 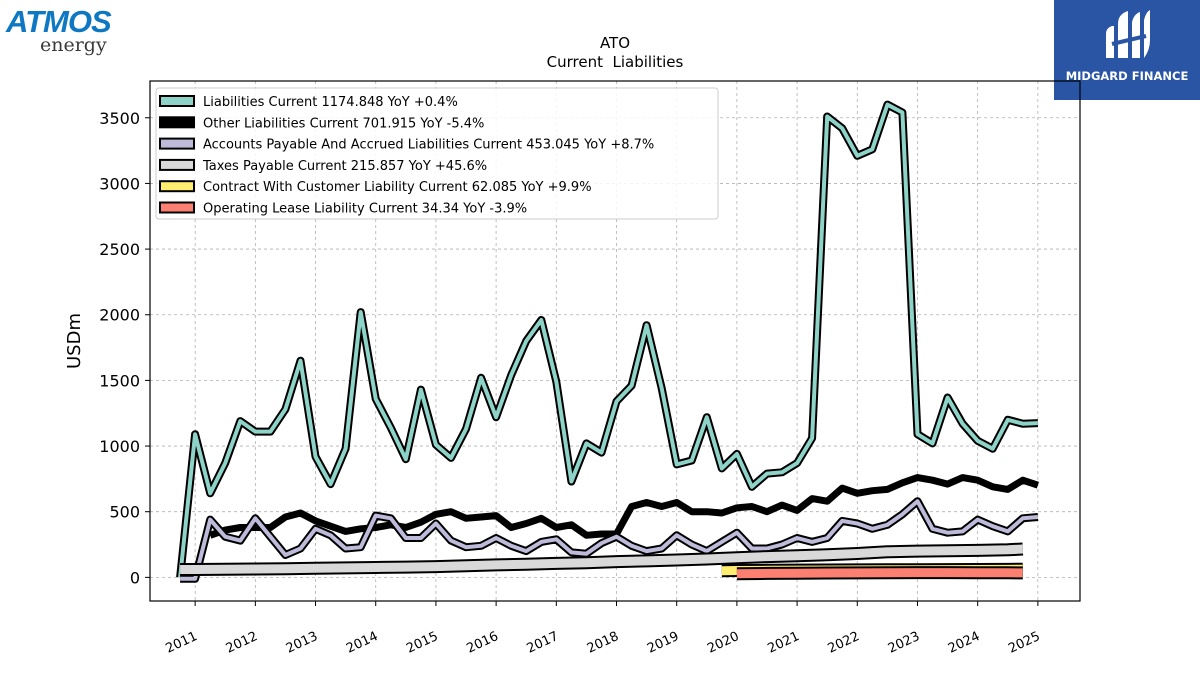 What do you see at coordinates (723, 643) in the screenshot?
I see `x-tick-label: 2020` at bounding box center [723, 643].